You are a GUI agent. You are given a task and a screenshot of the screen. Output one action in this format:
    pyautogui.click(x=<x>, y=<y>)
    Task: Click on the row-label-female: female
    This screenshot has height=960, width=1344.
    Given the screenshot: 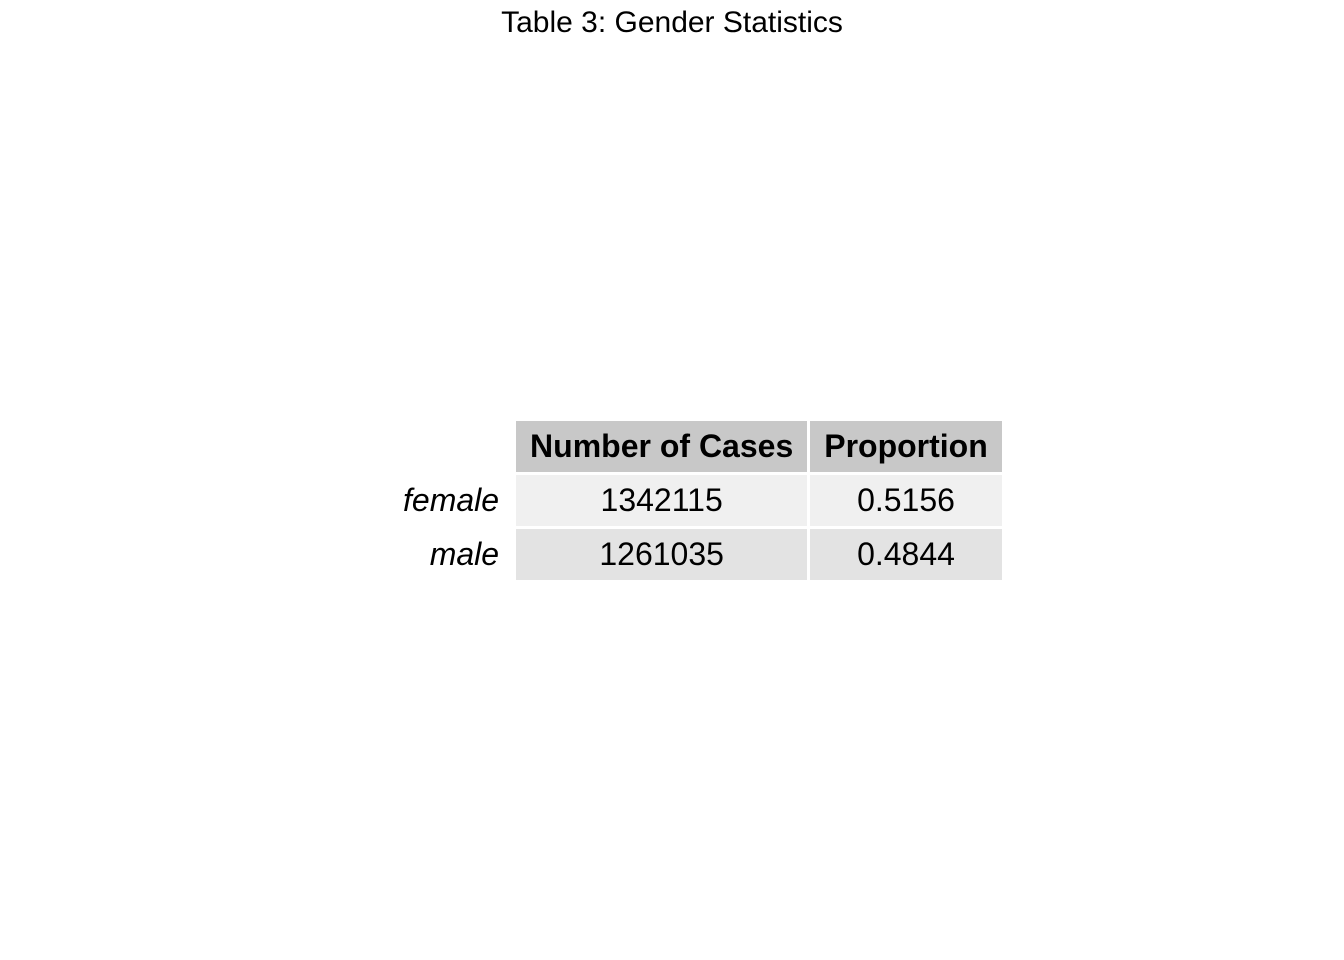 What is the action you would take?
    pyautogui.click(x=451, y=500)
    